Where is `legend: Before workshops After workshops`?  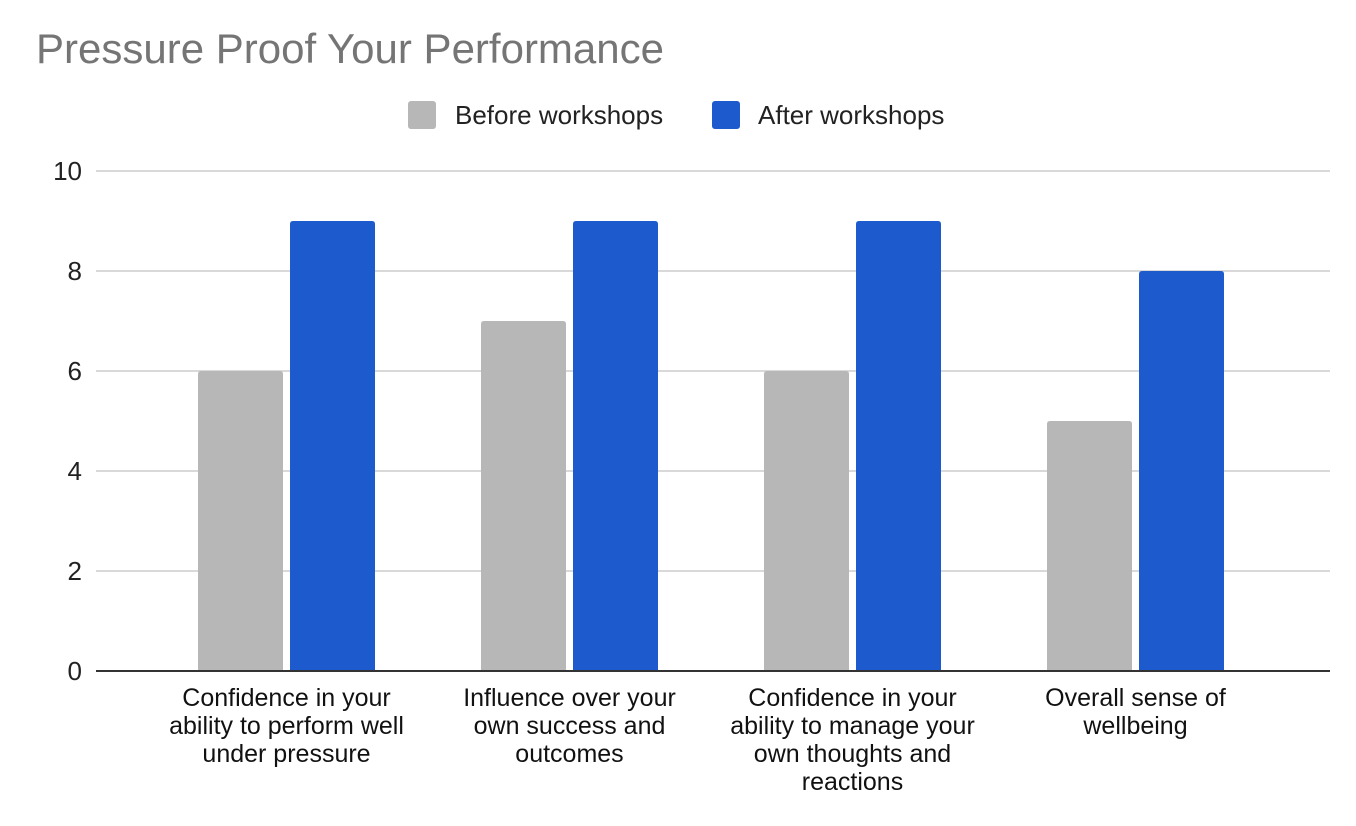
legend: Before workshops After workshops is located at coordinates (676, 115).